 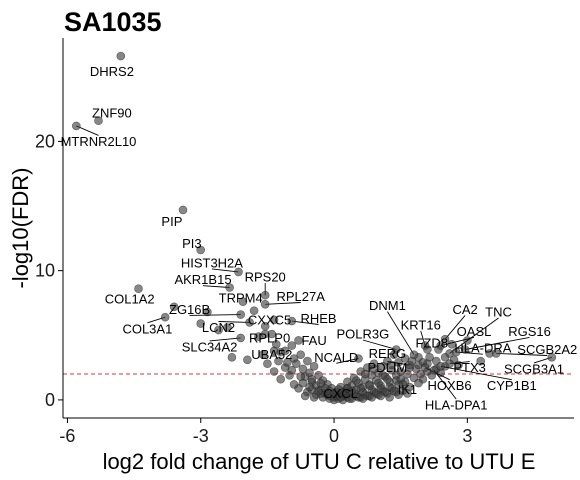 I want to click on gene-label-col1a2: COL1A2, so click(x=130, y=299).